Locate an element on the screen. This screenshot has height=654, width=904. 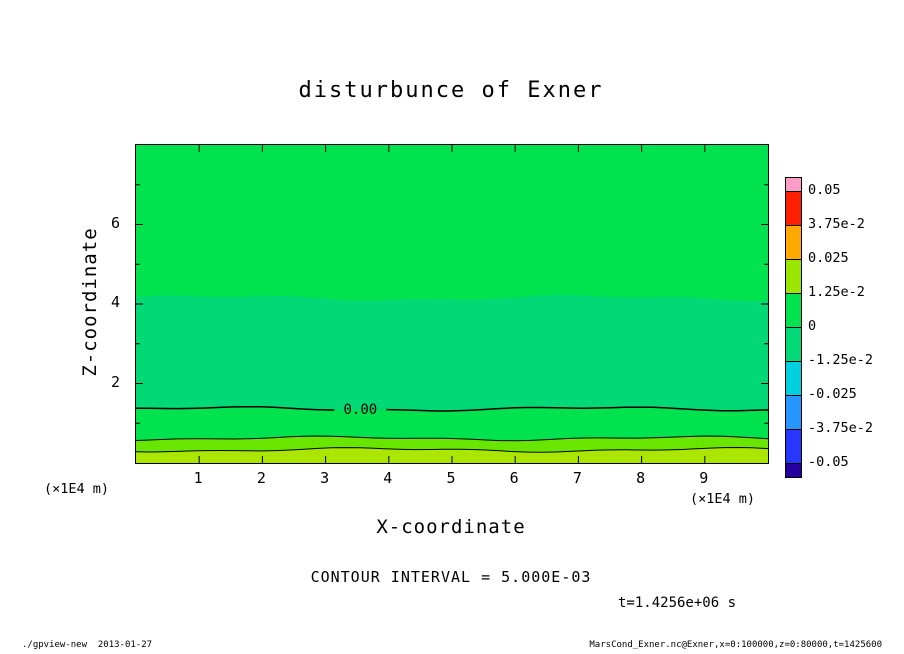
x-tick-label: 9 is located at coordinates (704, 478).